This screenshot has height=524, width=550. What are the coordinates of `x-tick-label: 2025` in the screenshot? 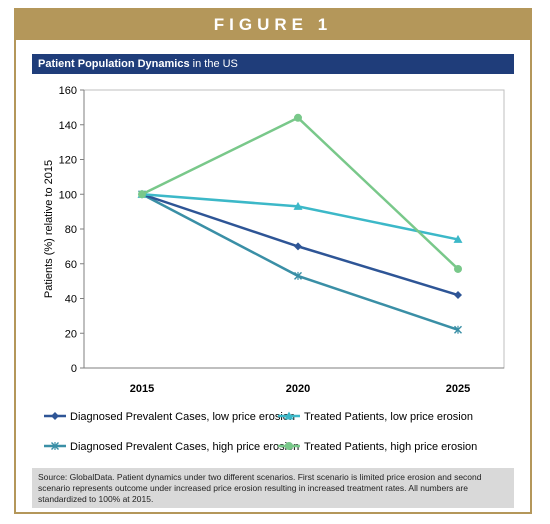 It's located at (458, 389).